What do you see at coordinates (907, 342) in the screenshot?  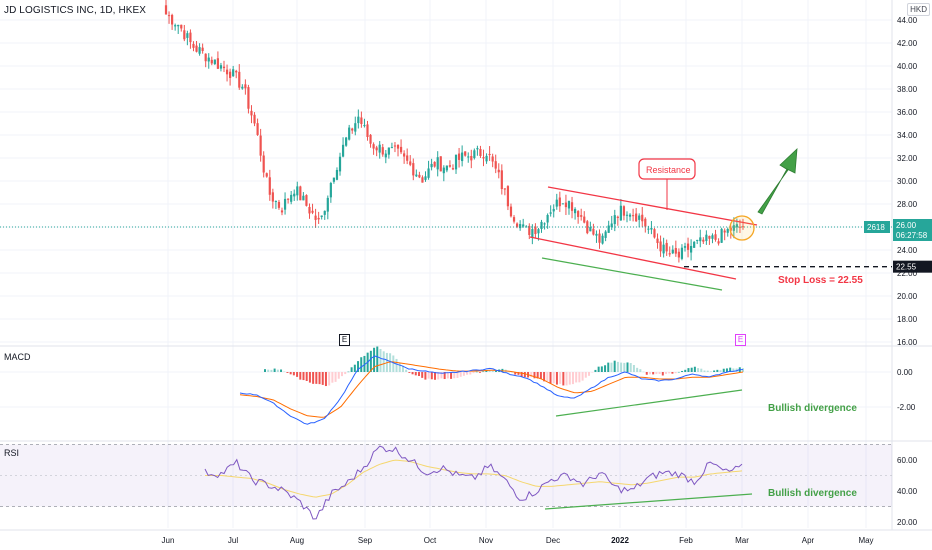 I see `price-tick-label: 16.00` at bounding box center [907, 342].